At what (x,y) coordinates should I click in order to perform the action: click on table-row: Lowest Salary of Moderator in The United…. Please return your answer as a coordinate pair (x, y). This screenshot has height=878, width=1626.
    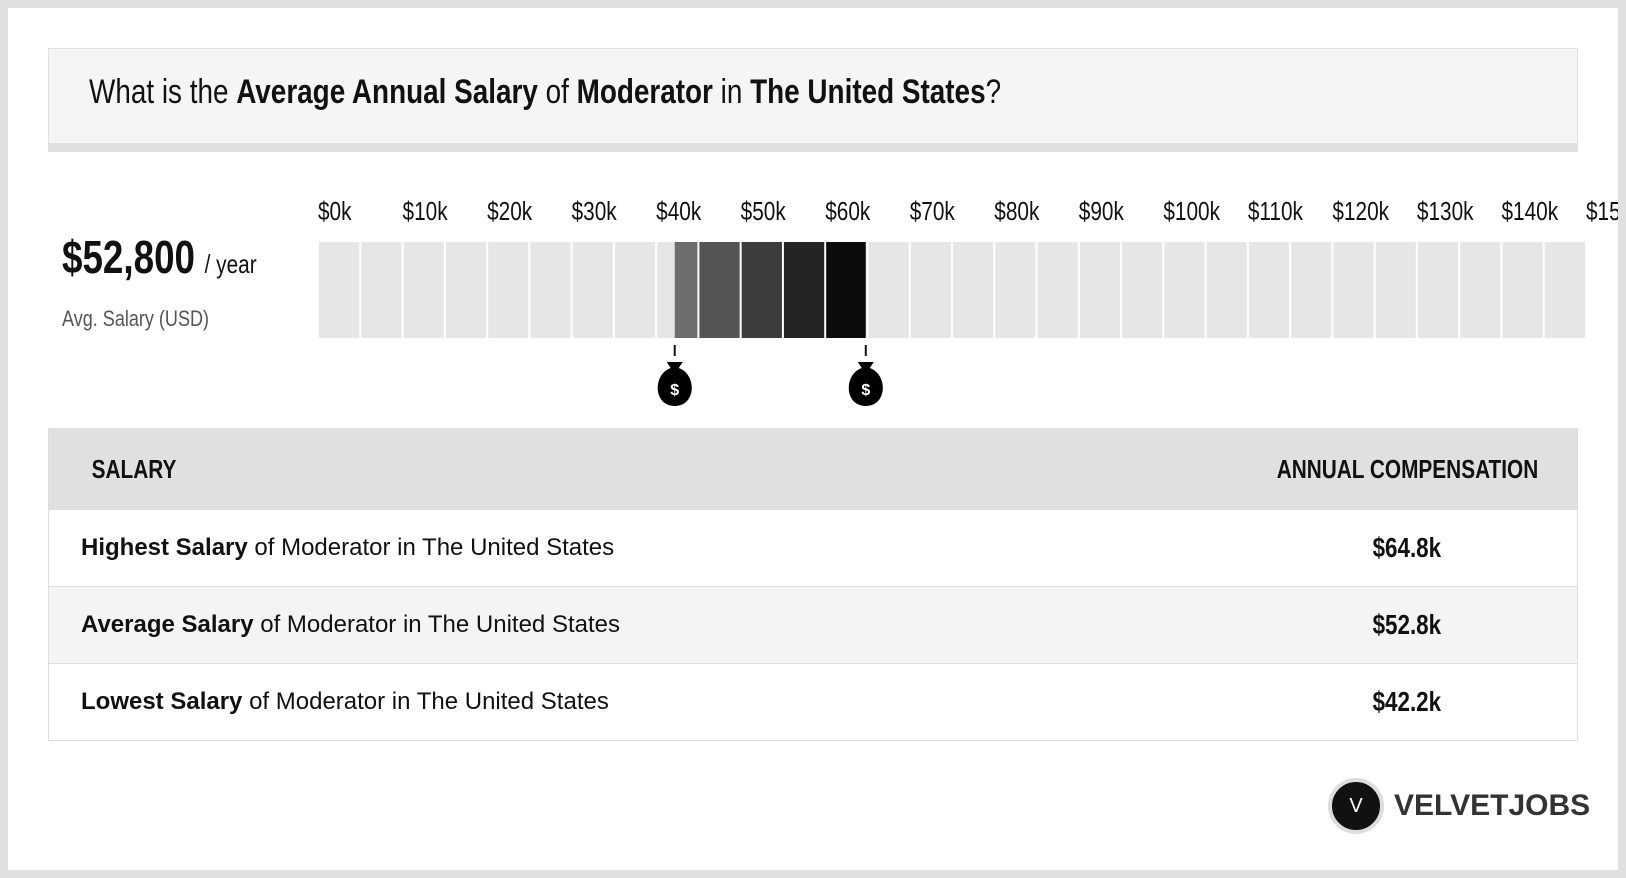
    Looking at the image, I should click on (813, 701).